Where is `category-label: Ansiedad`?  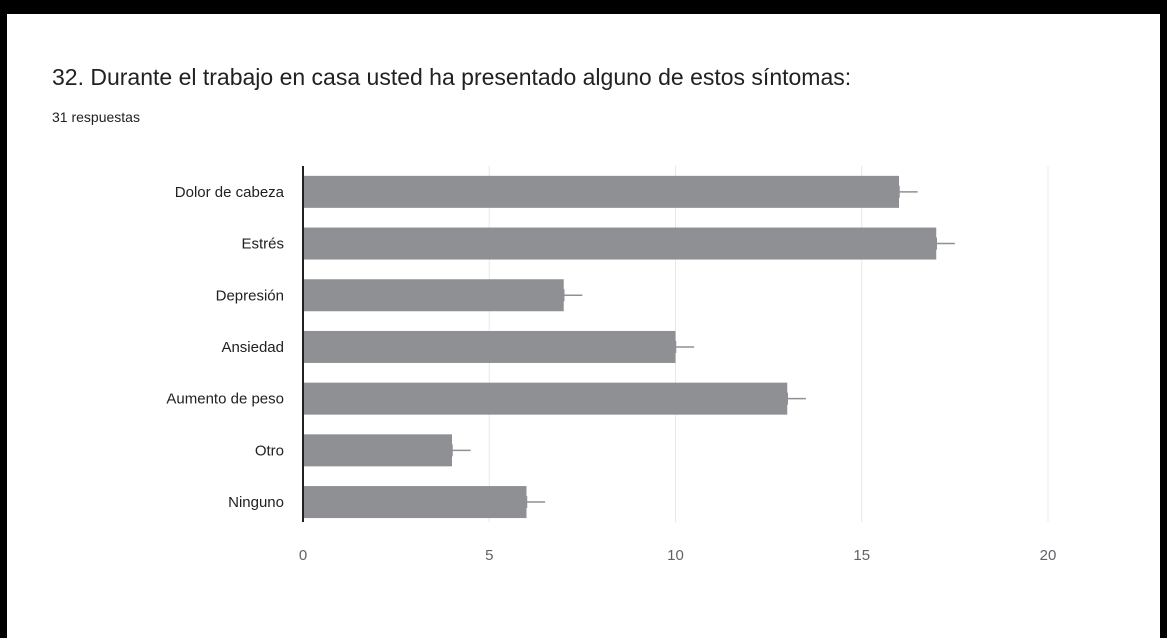
category-label: Ansiedad is located at coordinates (252, 347).